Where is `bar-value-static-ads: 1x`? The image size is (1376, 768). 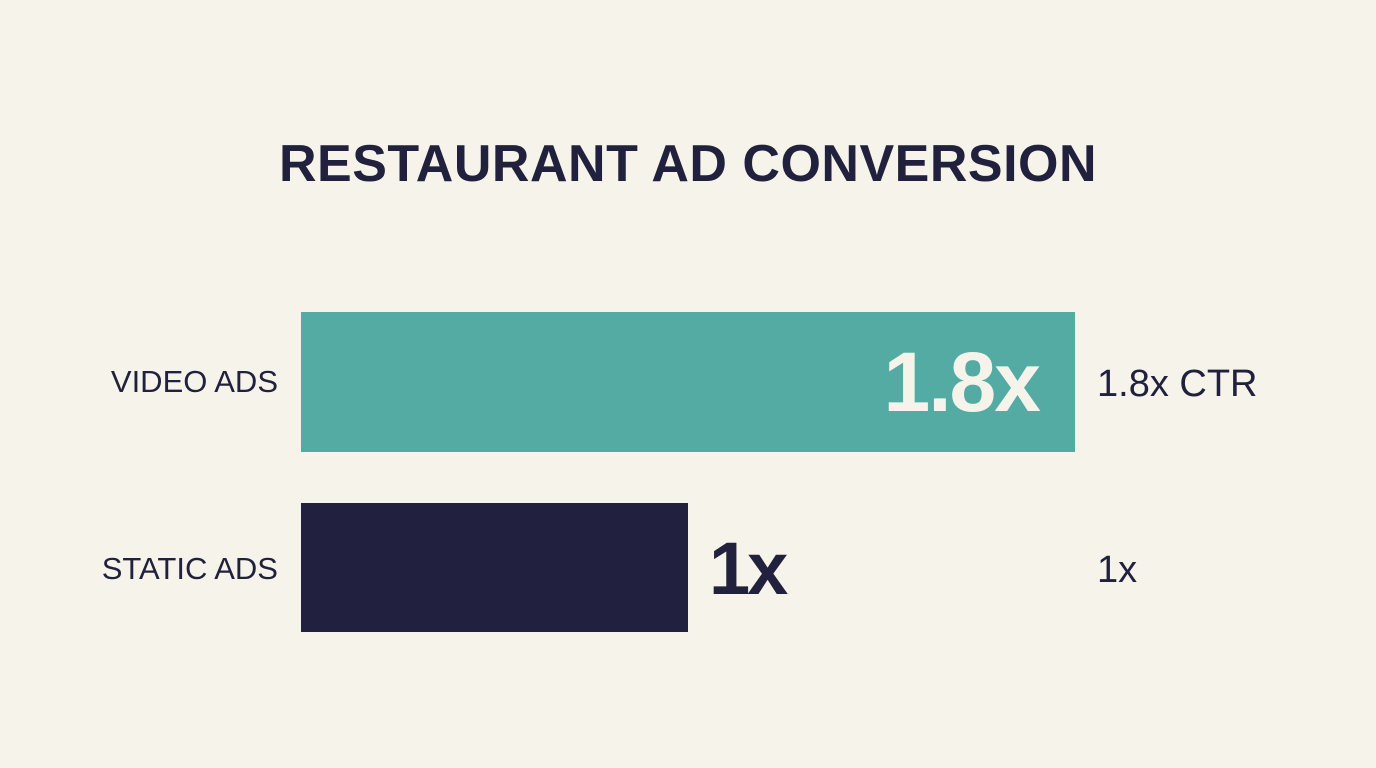 bar-value-static-ads: 1x is located at coordinates (748, 568).